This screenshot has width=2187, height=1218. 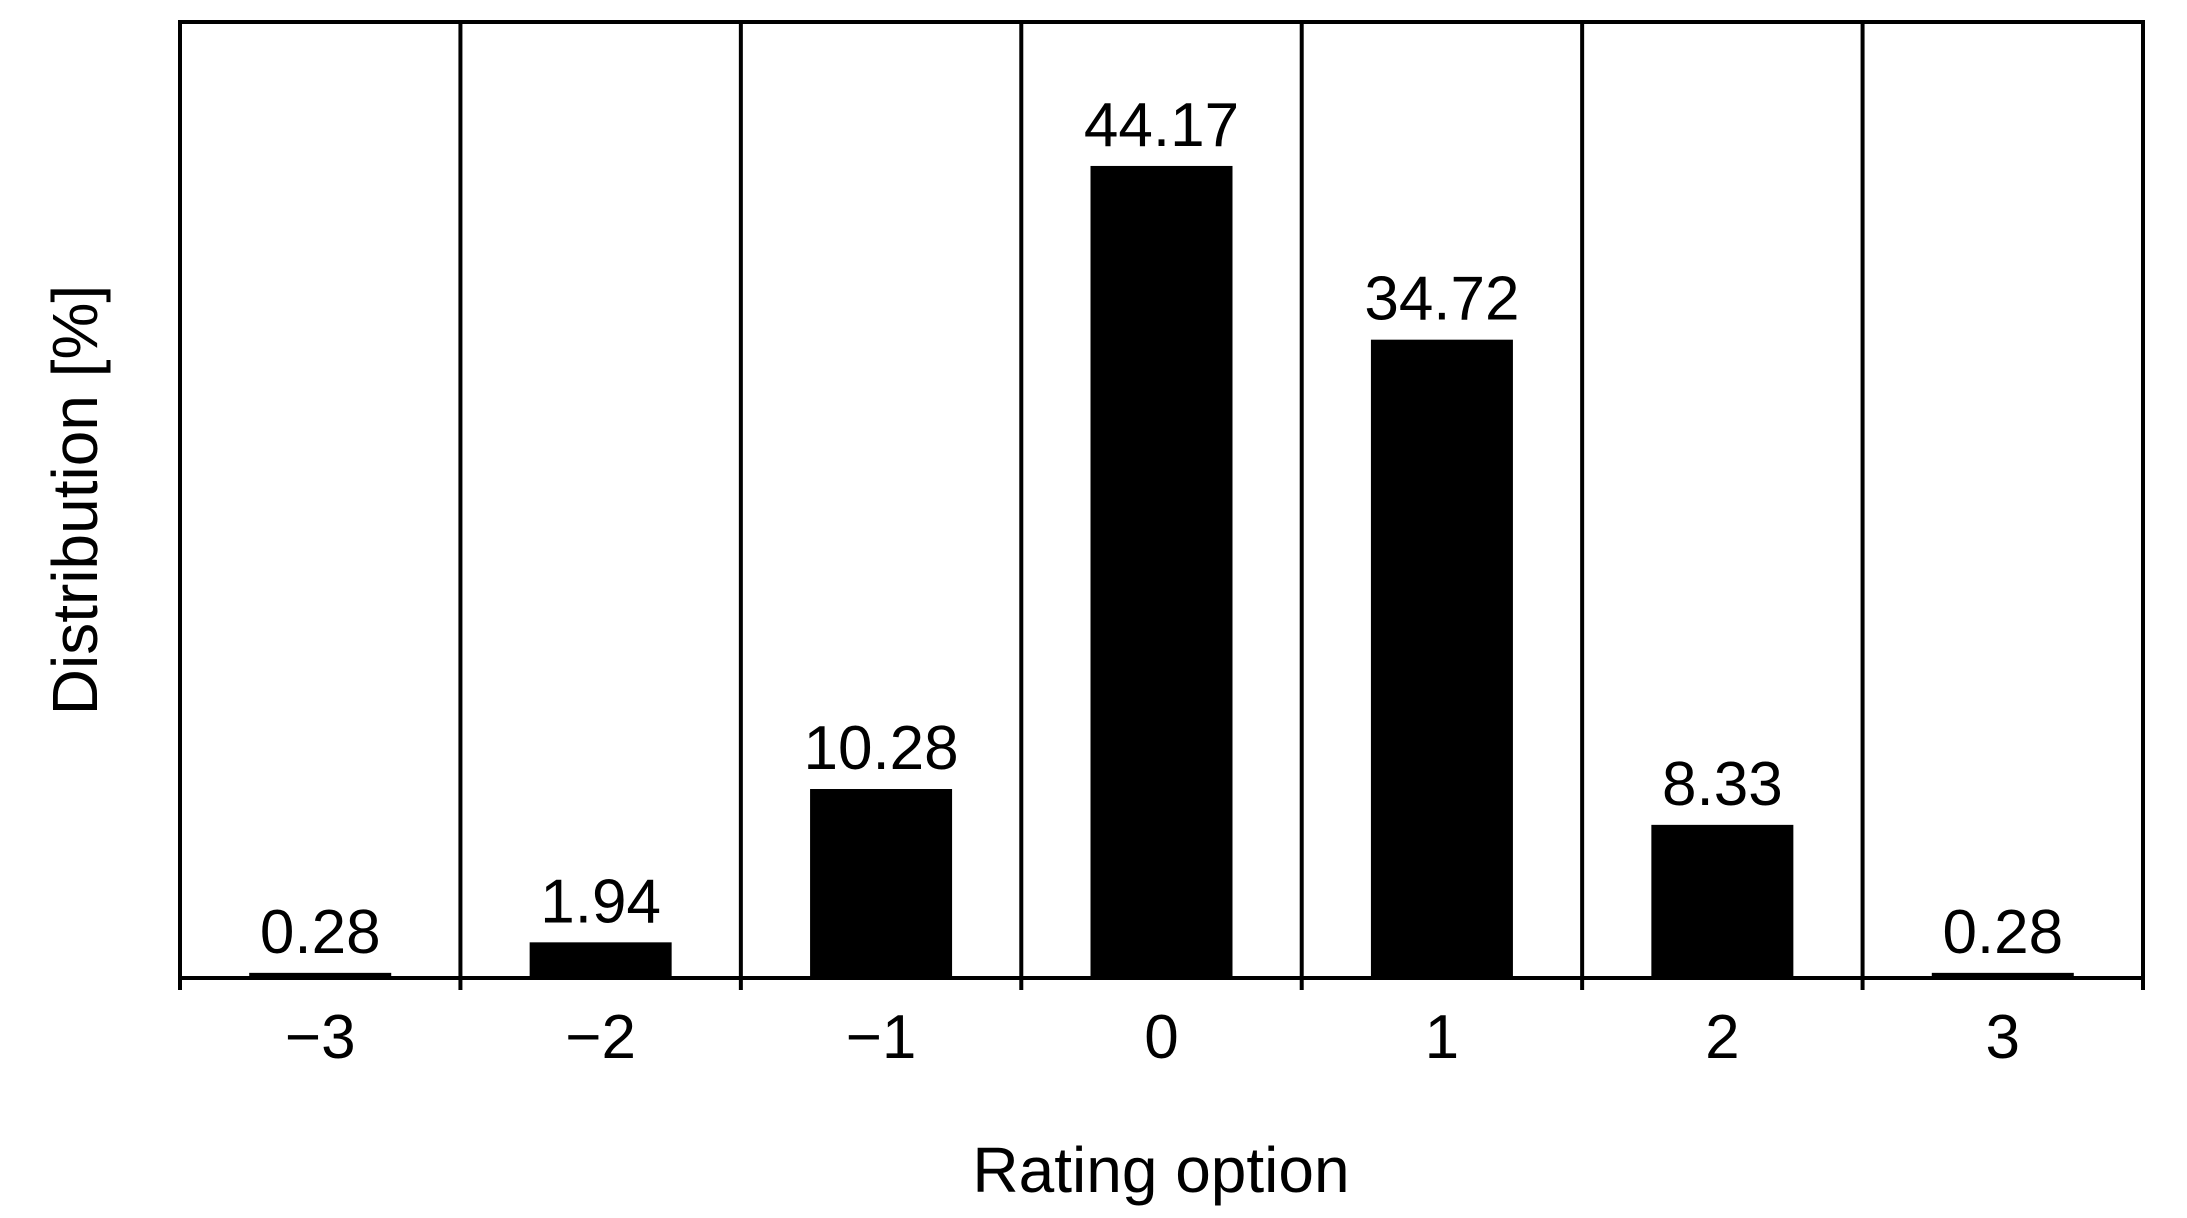 What do you see at coordinates (320, 1037) in the screenshot?
I see `x-tick-label: −3` at bounding box center [320, 1037].